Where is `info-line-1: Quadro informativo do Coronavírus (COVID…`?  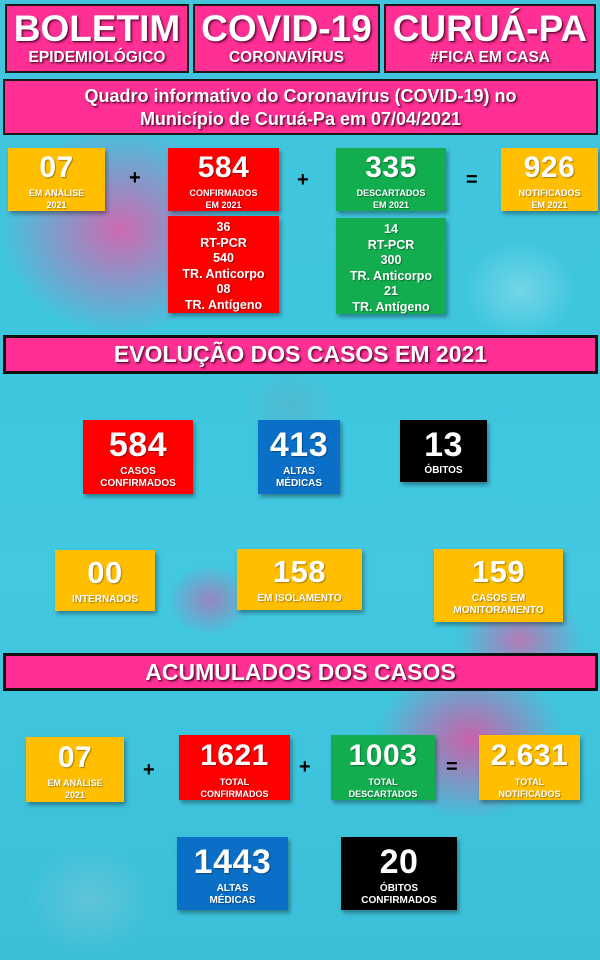 info-line-1: Quadro informativo do Coronavírus (COVID… is located at coordinates (300, 96).